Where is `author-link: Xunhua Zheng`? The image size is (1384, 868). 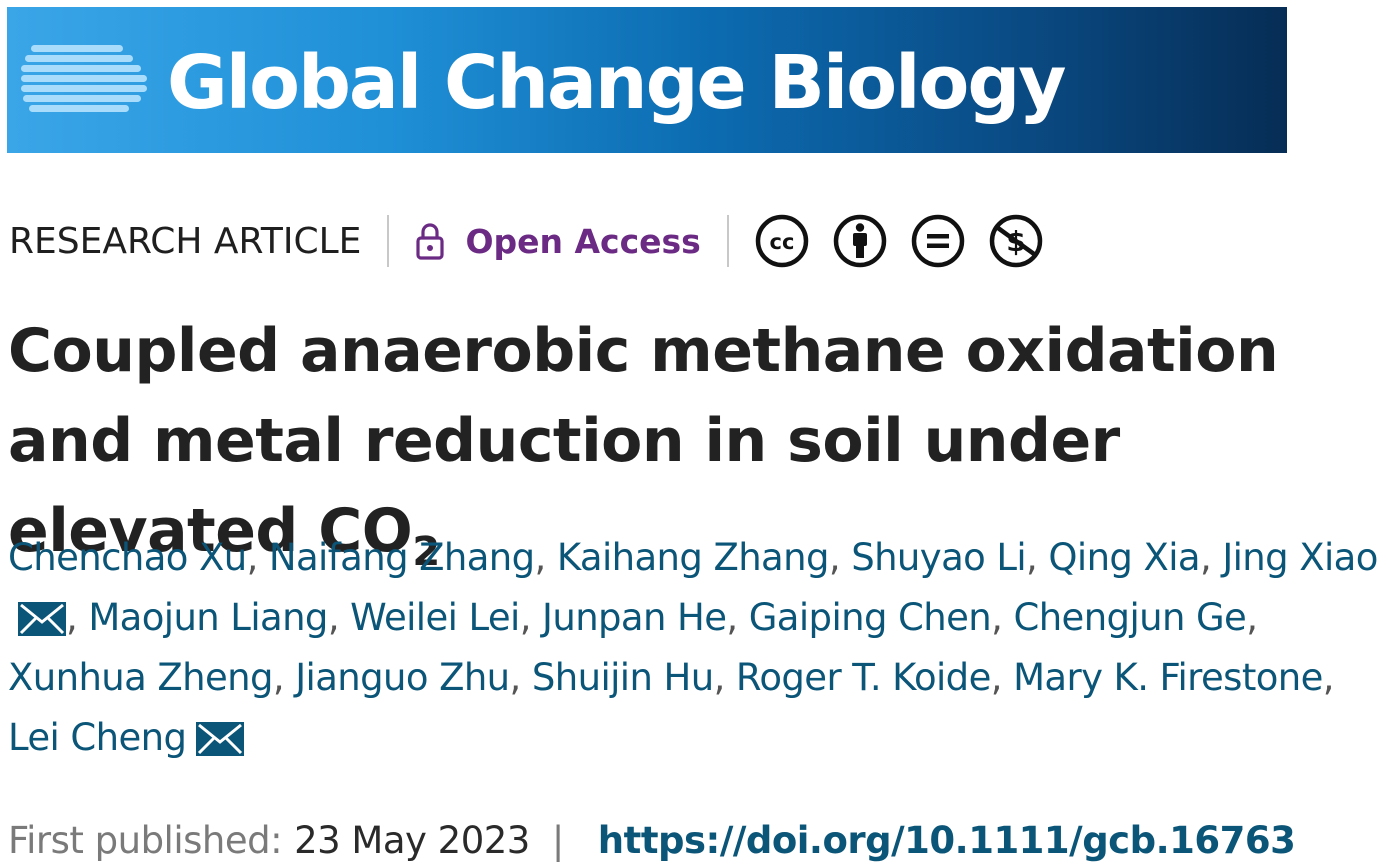 author-link: Xunhua Zheng is located at coordinates (140, 677).